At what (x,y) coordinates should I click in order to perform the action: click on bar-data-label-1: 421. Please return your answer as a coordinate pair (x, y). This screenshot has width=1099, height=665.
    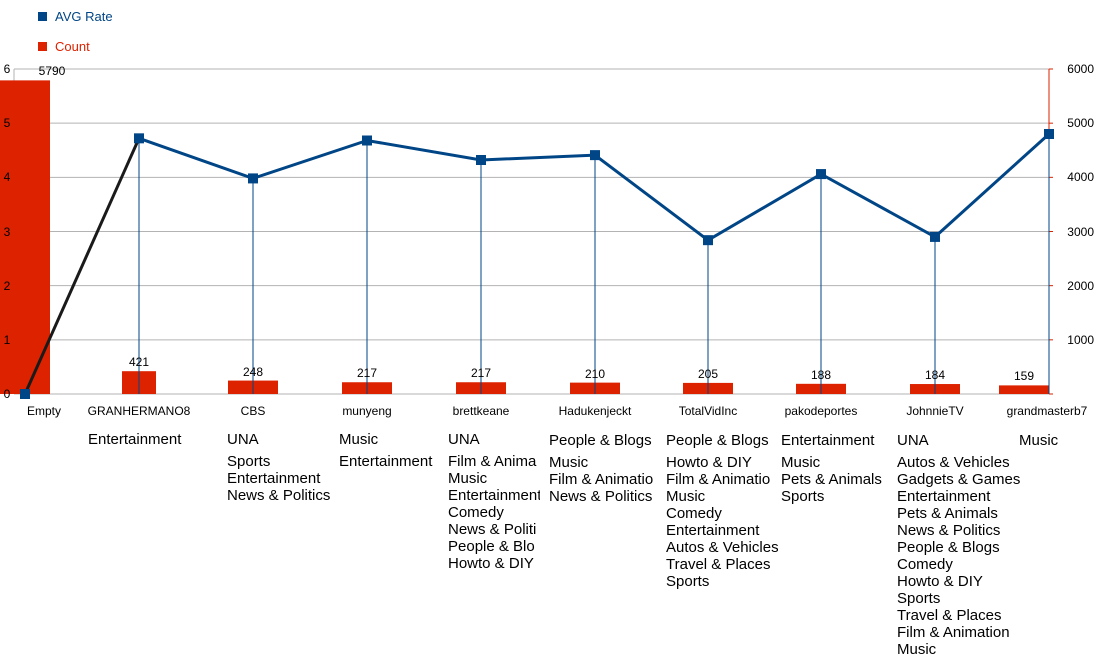
    Looking at the image, I should click on (139, 362).